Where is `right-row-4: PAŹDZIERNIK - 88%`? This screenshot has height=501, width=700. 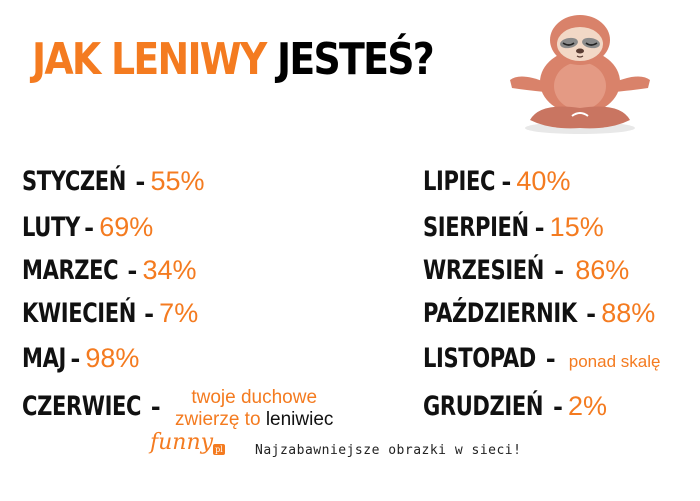
right-row-4: PAŹDZIERNIK - 88% is located at coordinates (539, 313).